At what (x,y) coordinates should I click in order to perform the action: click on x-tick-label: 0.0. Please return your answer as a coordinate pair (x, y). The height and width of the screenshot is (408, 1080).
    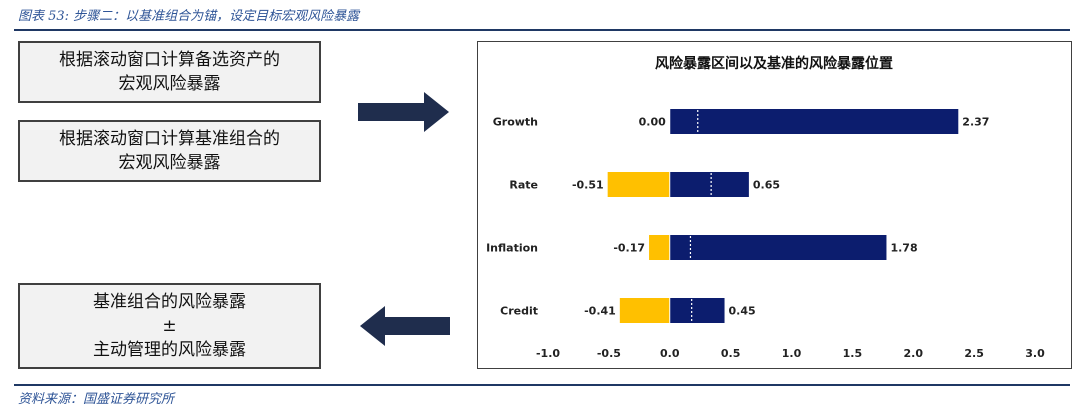
    Looking at the image, I should click on (670, 353).